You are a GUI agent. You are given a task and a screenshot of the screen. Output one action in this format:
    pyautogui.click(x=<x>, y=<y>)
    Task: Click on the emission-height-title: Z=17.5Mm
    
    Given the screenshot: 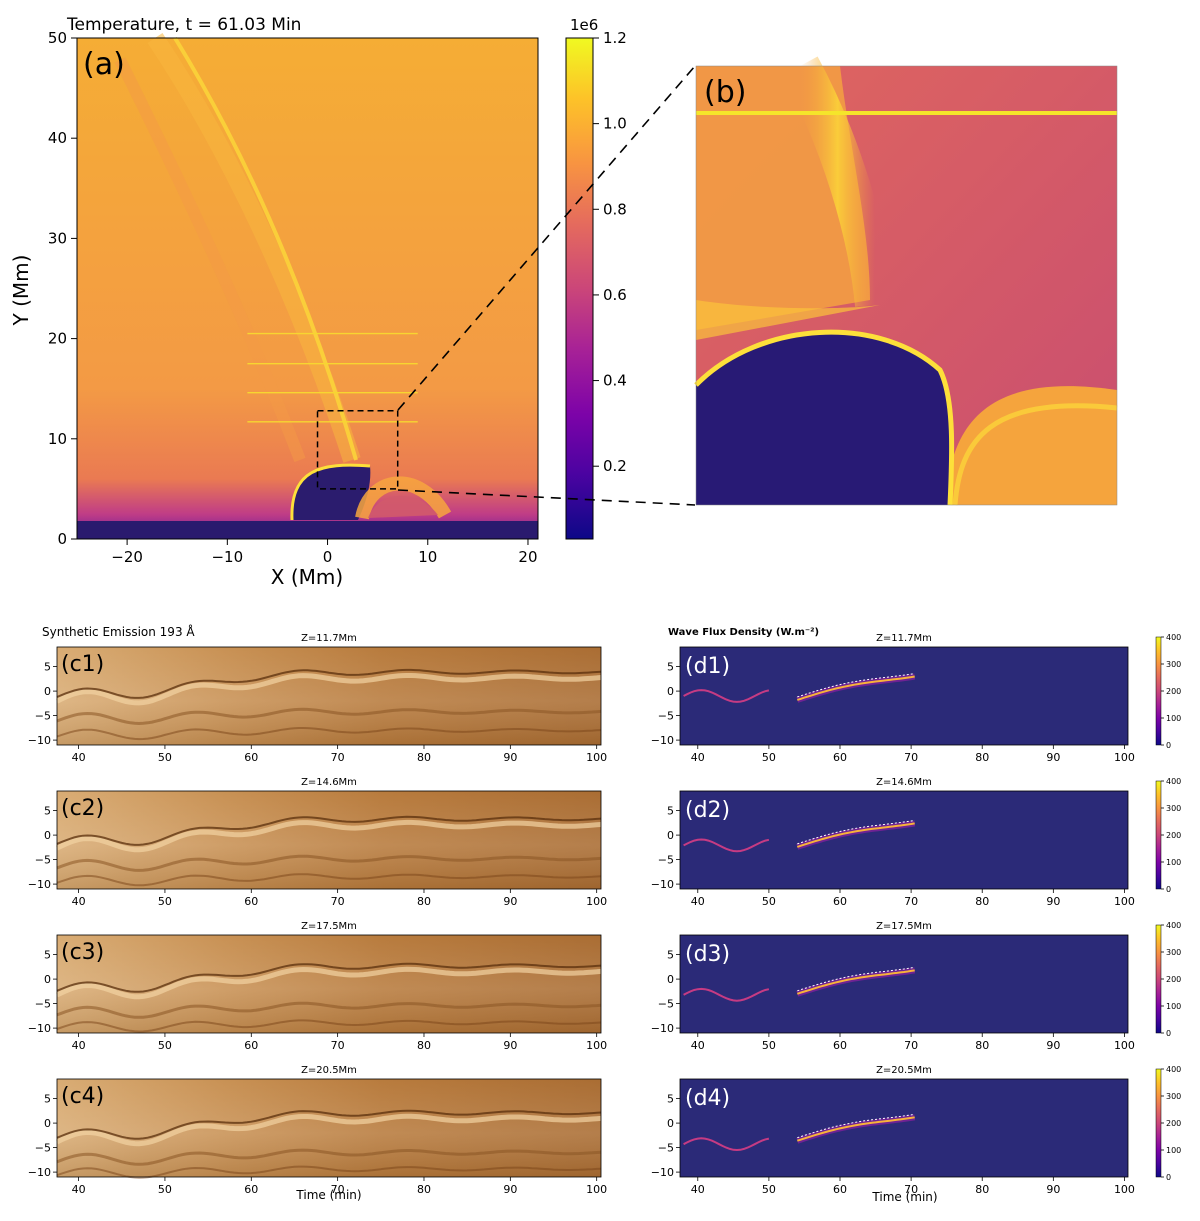 What is the action you would take?
    pyautogui.click(x=329, y=926)
    